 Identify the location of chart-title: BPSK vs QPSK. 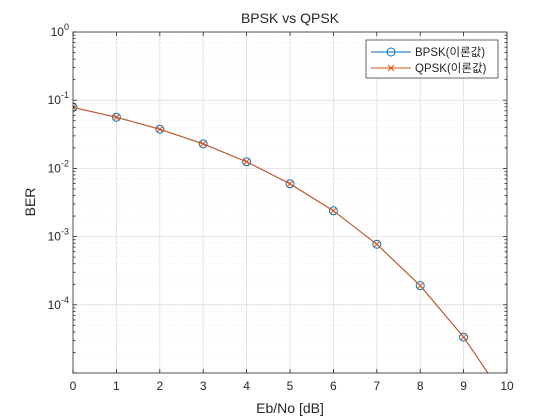
(290, 18).